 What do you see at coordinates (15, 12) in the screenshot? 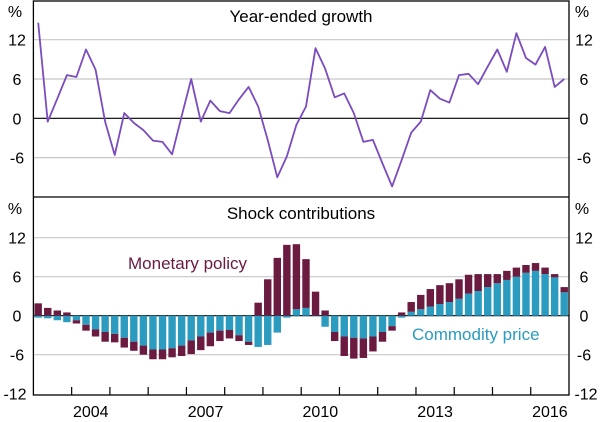
I see `top-left-unit: %` at bounding box center [15, 12].